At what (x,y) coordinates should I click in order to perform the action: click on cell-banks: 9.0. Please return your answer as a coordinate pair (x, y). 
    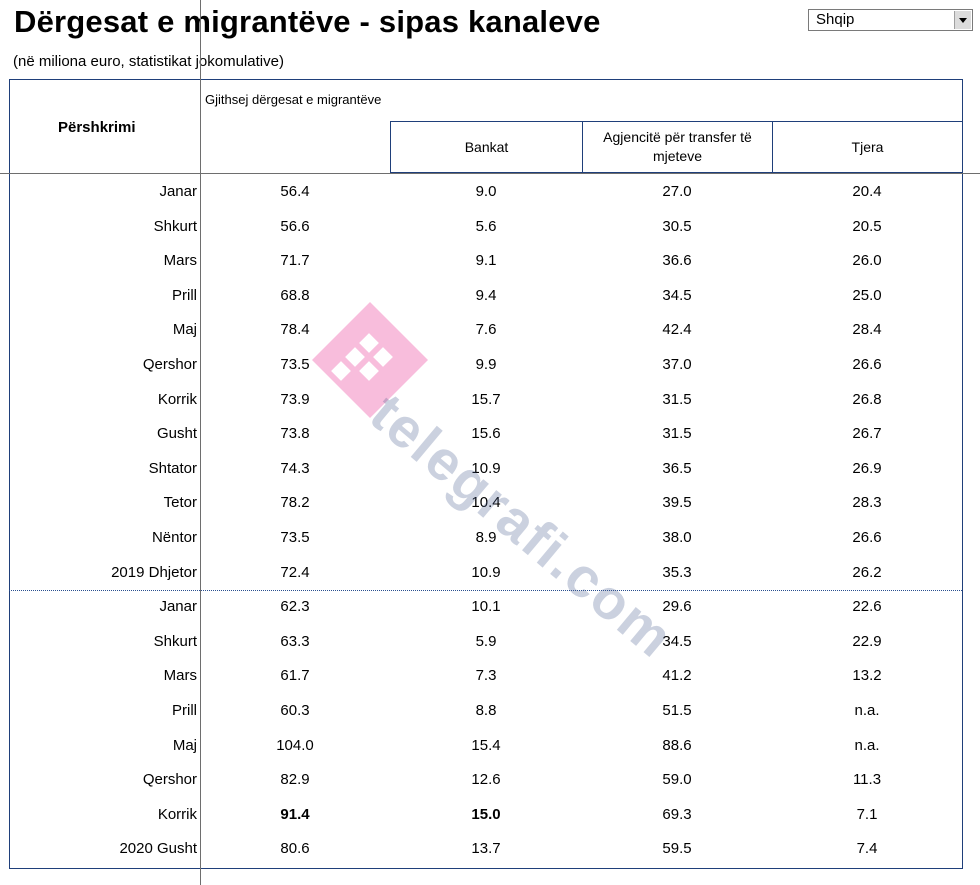
    Looking at the image, I should click on (486, 191).